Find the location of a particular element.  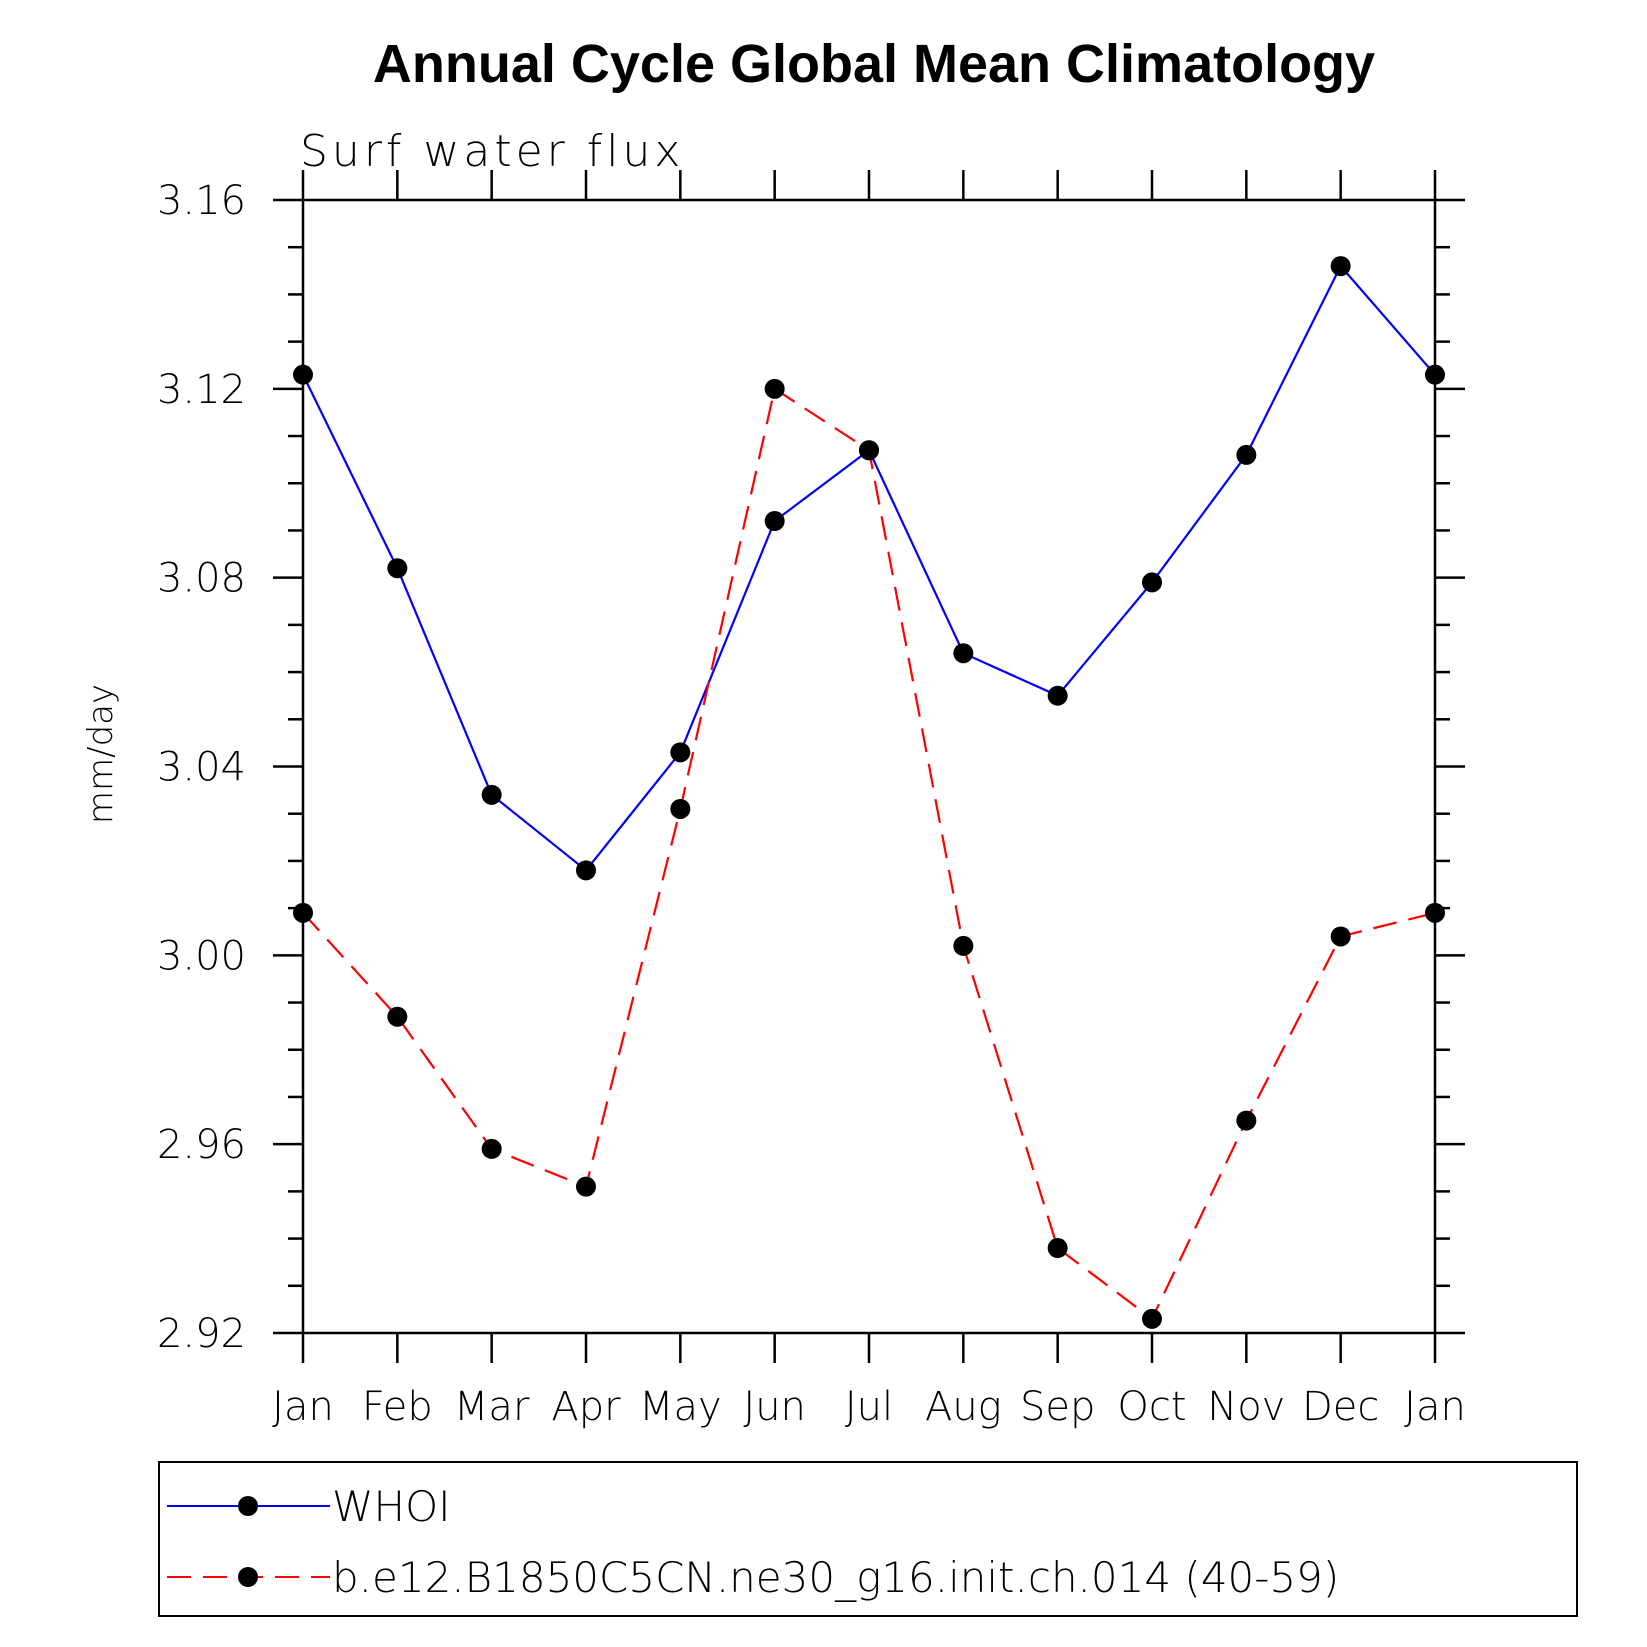

x-tick-label: Oct is located at coordinates (1151, 1407).